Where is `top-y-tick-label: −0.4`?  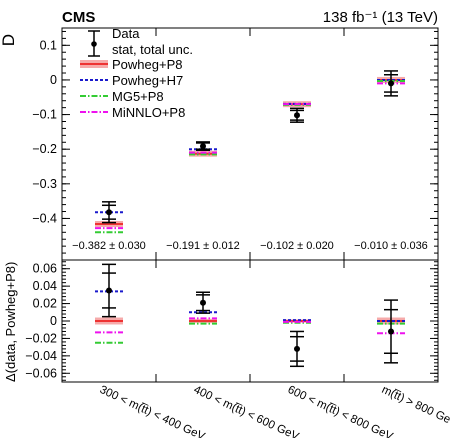 top-y-tick-label: −0.4 is located at coordinates (44, 218).